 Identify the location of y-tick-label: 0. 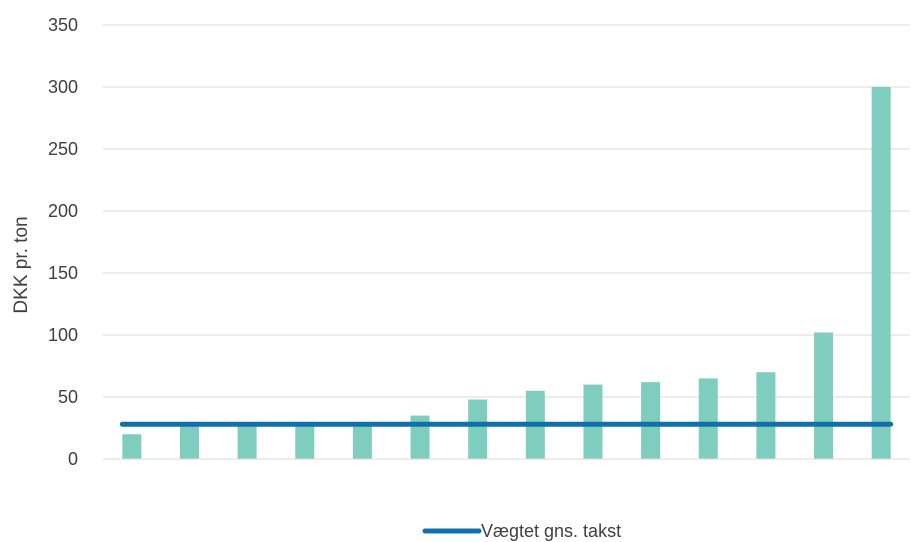
(73, 459).